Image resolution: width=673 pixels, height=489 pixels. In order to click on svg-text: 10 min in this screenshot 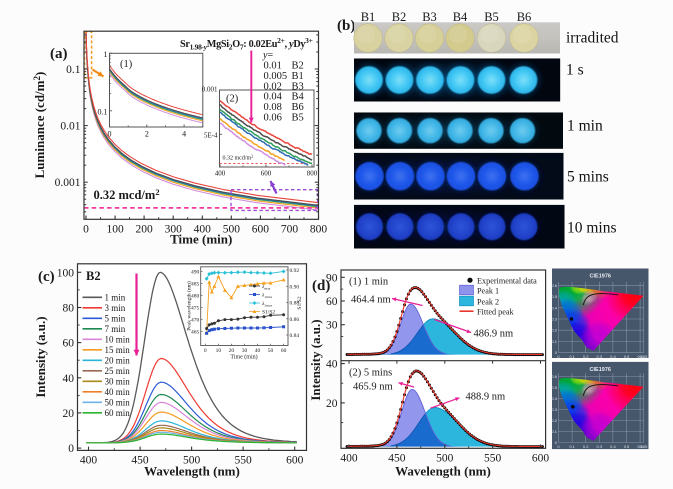, I will do `click(118, 339)`.